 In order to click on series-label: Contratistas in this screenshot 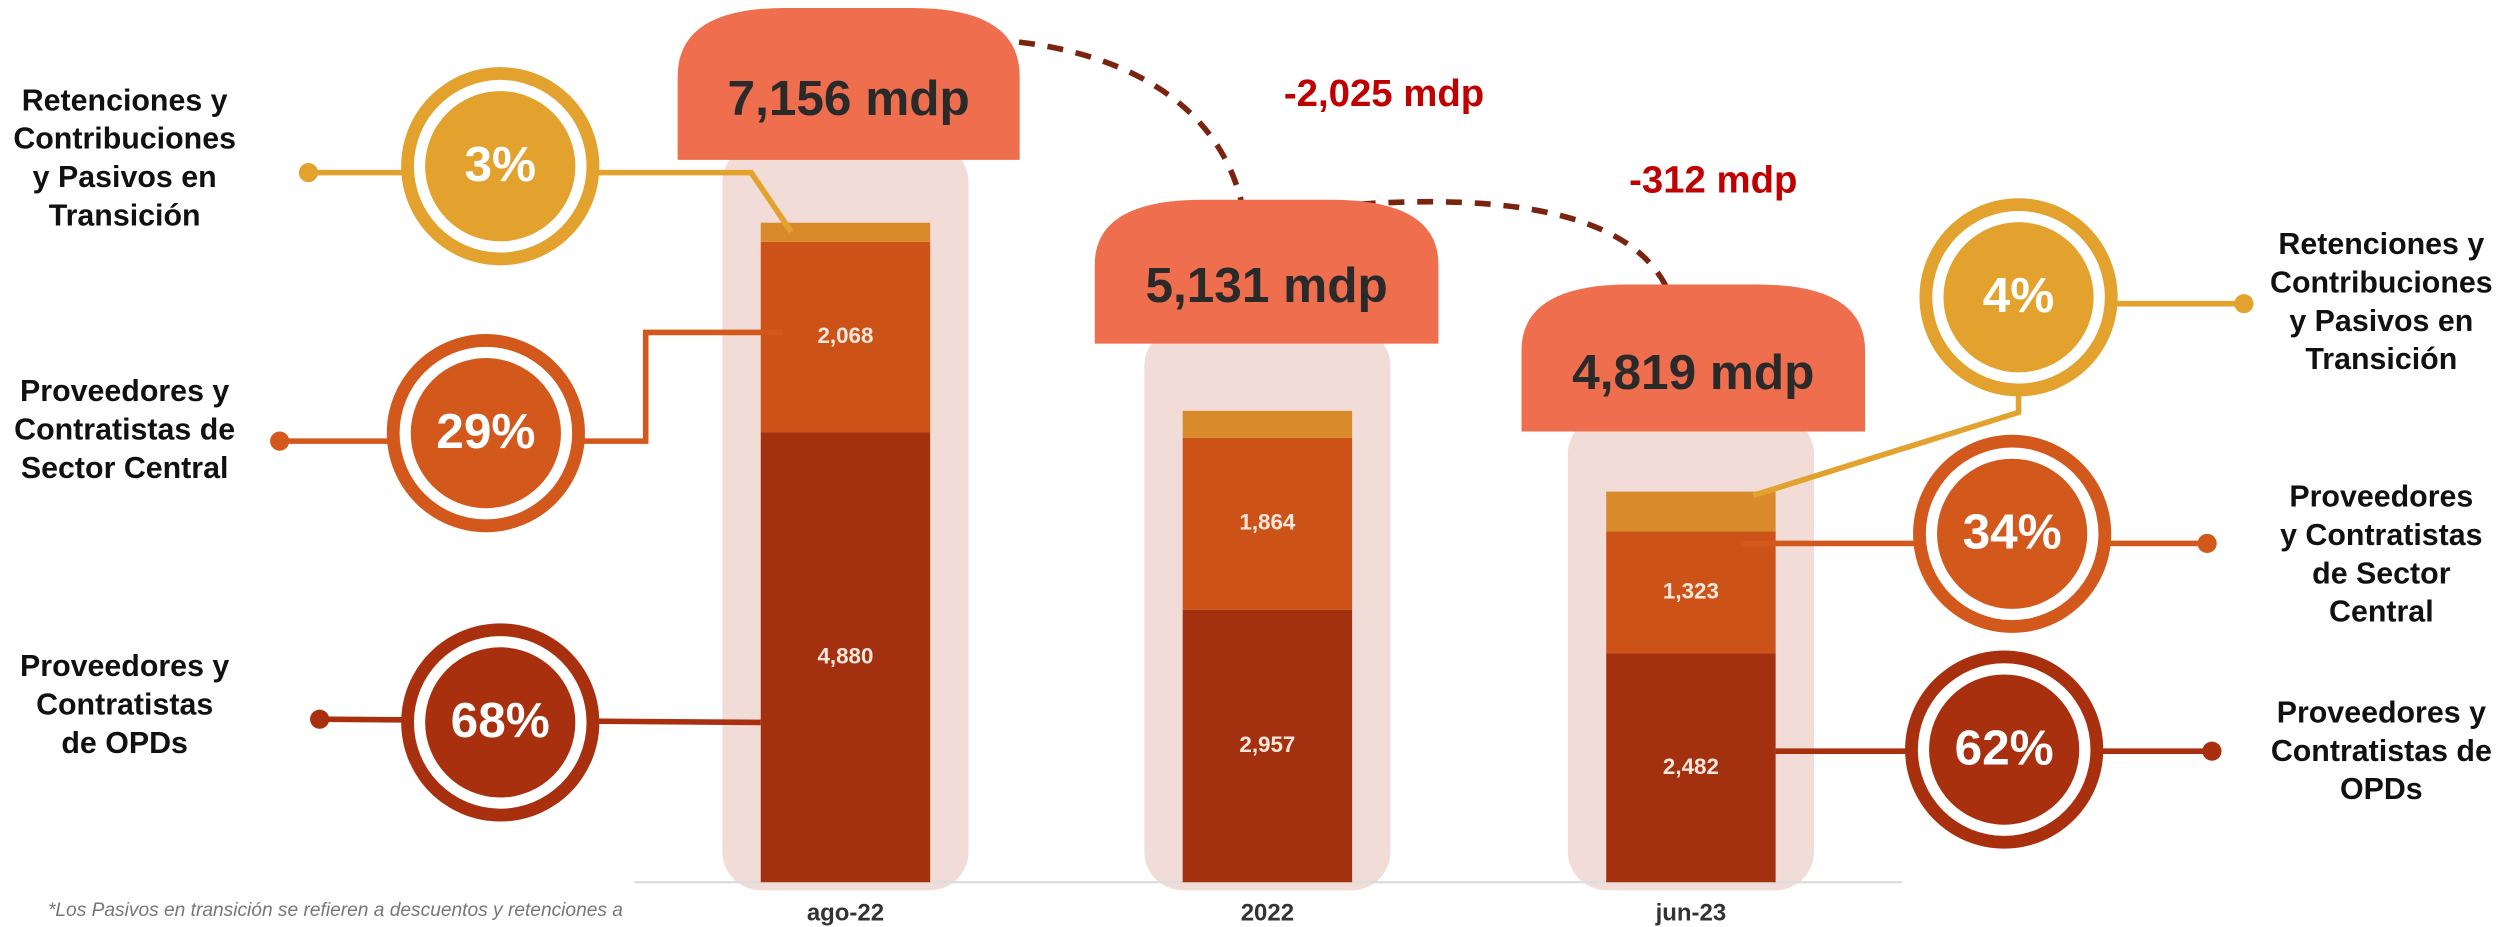, I will do `click(124, 704)`.